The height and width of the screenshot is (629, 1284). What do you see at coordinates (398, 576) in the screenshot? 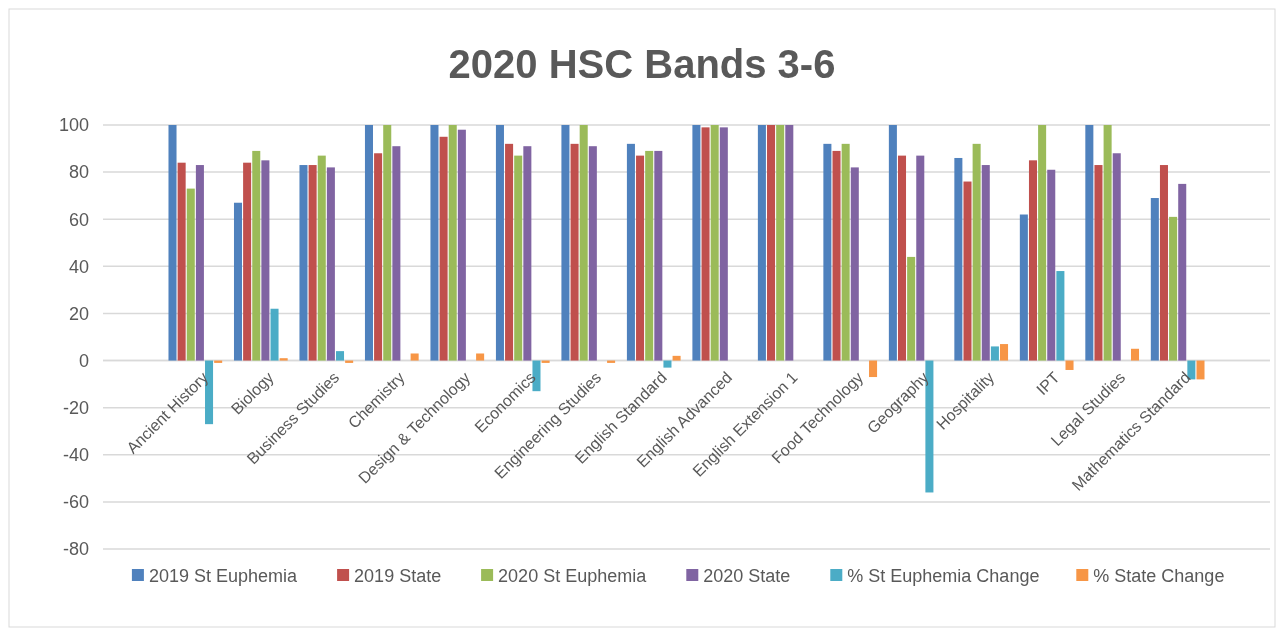
I see `legend-label: 2019 State` at bounding box center [398, 576].